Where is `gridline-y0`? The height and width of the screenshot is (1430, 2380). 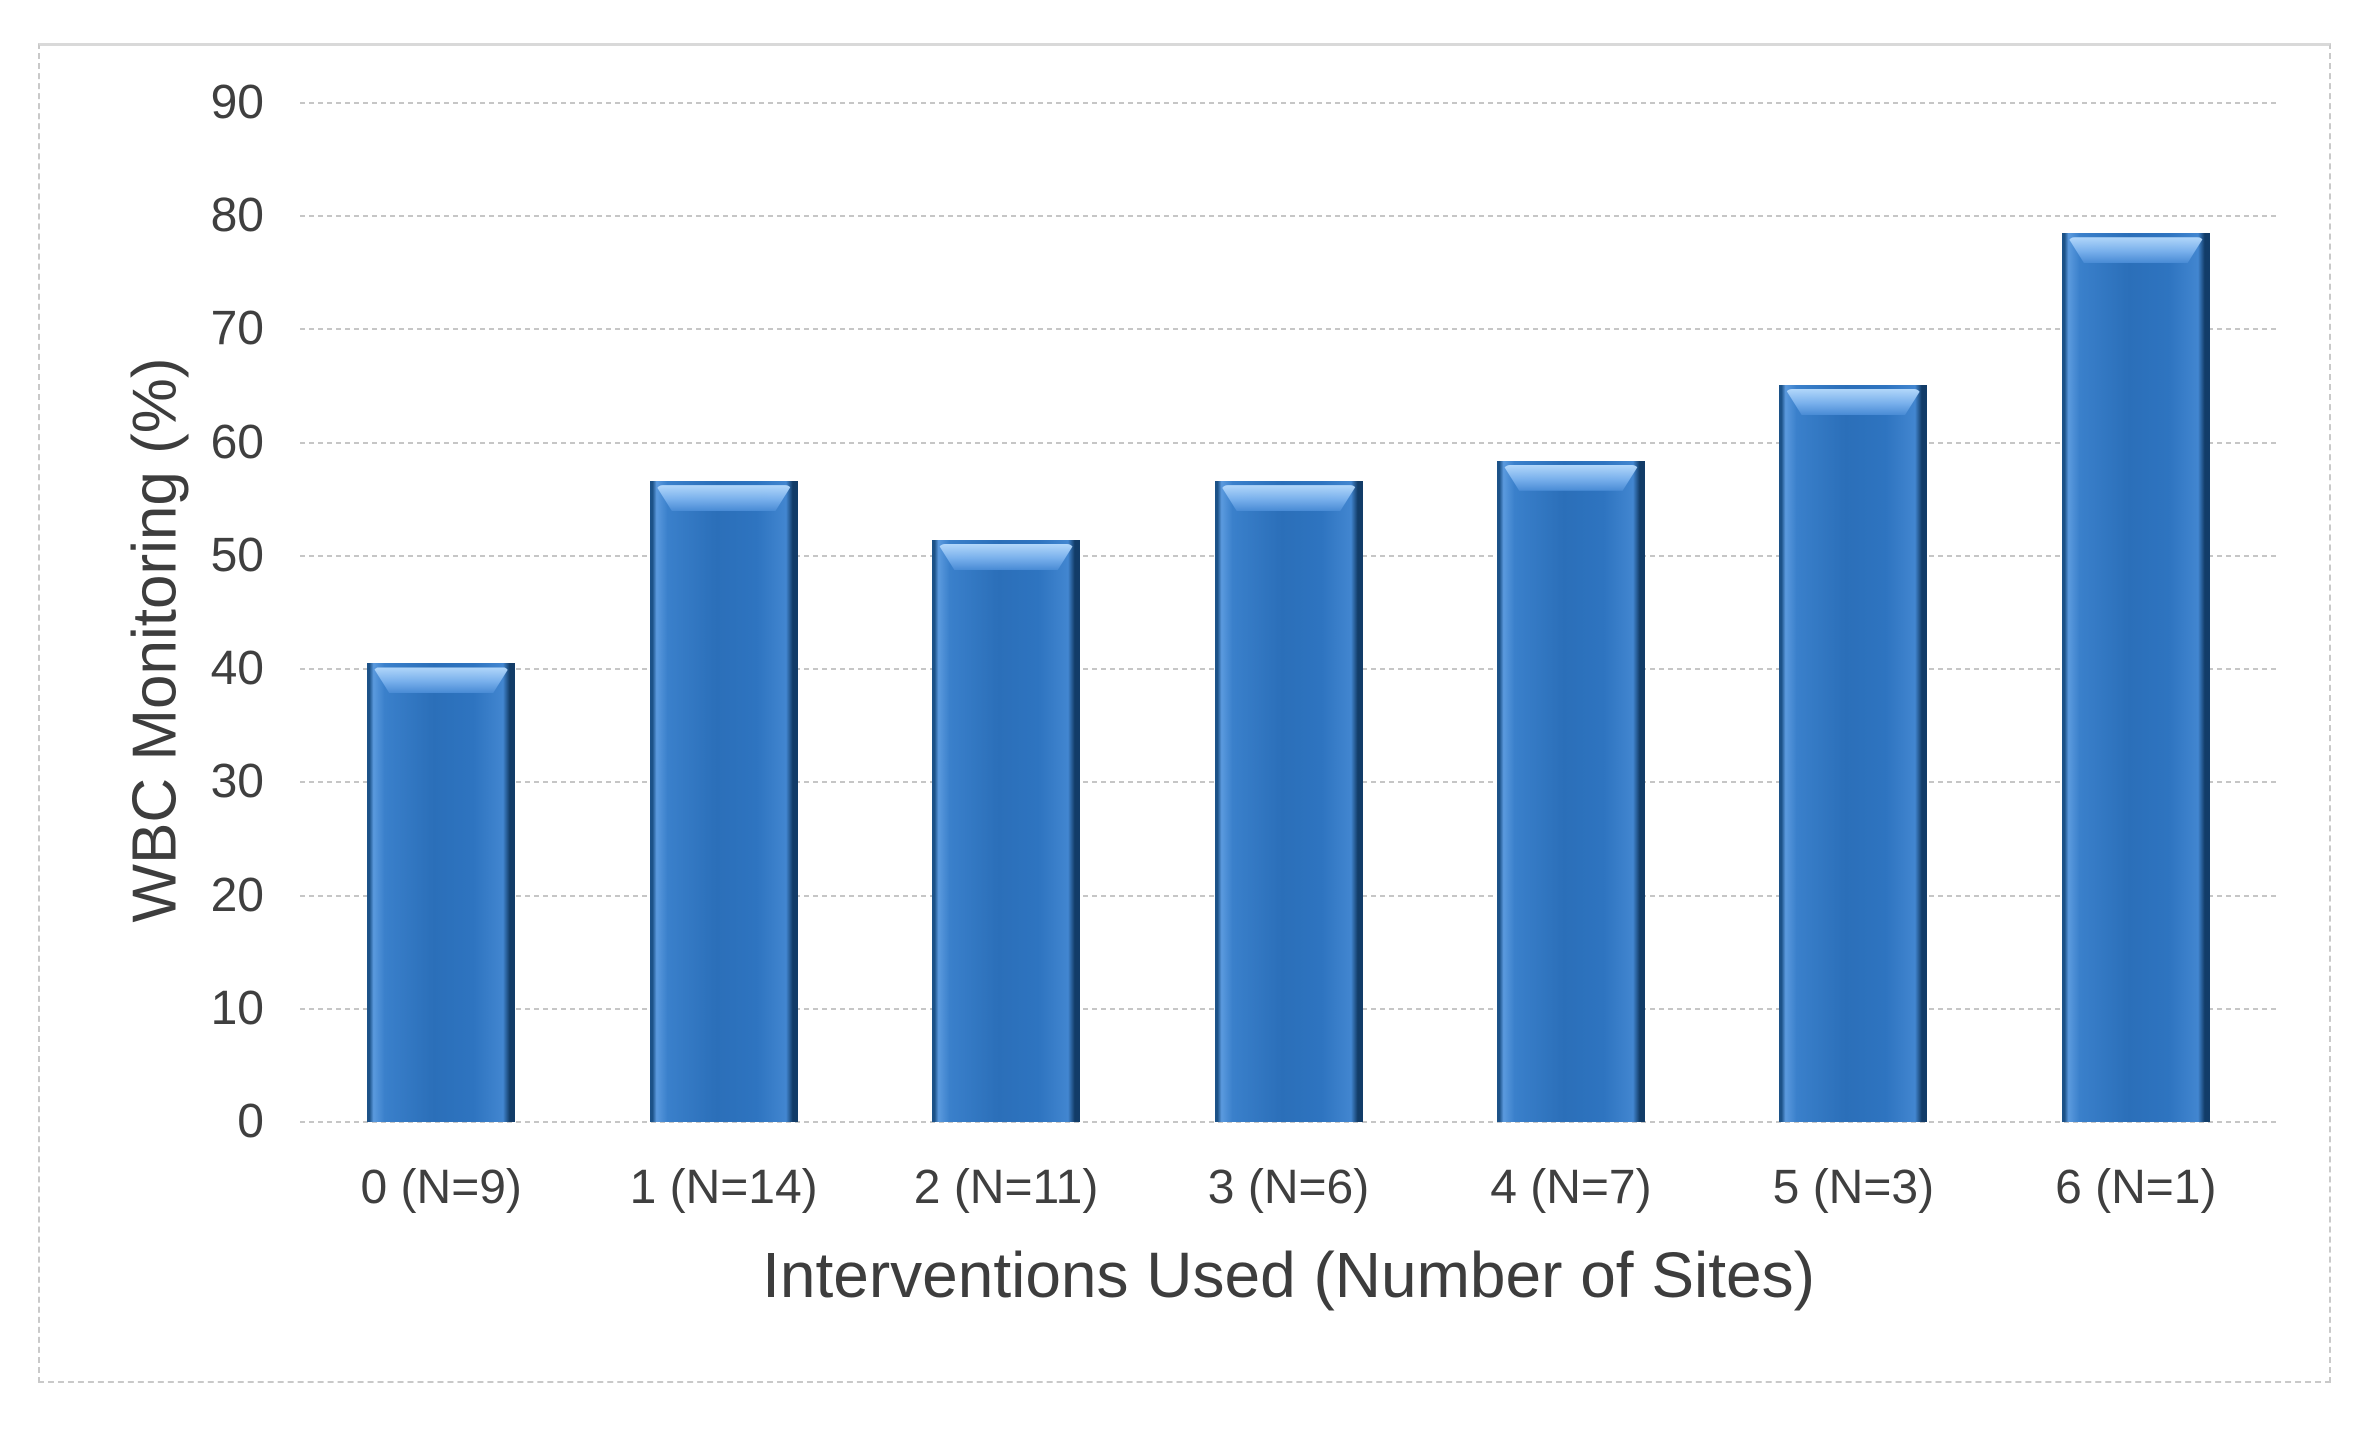
gridline-y0 is located at coordinates (1288, 1122).